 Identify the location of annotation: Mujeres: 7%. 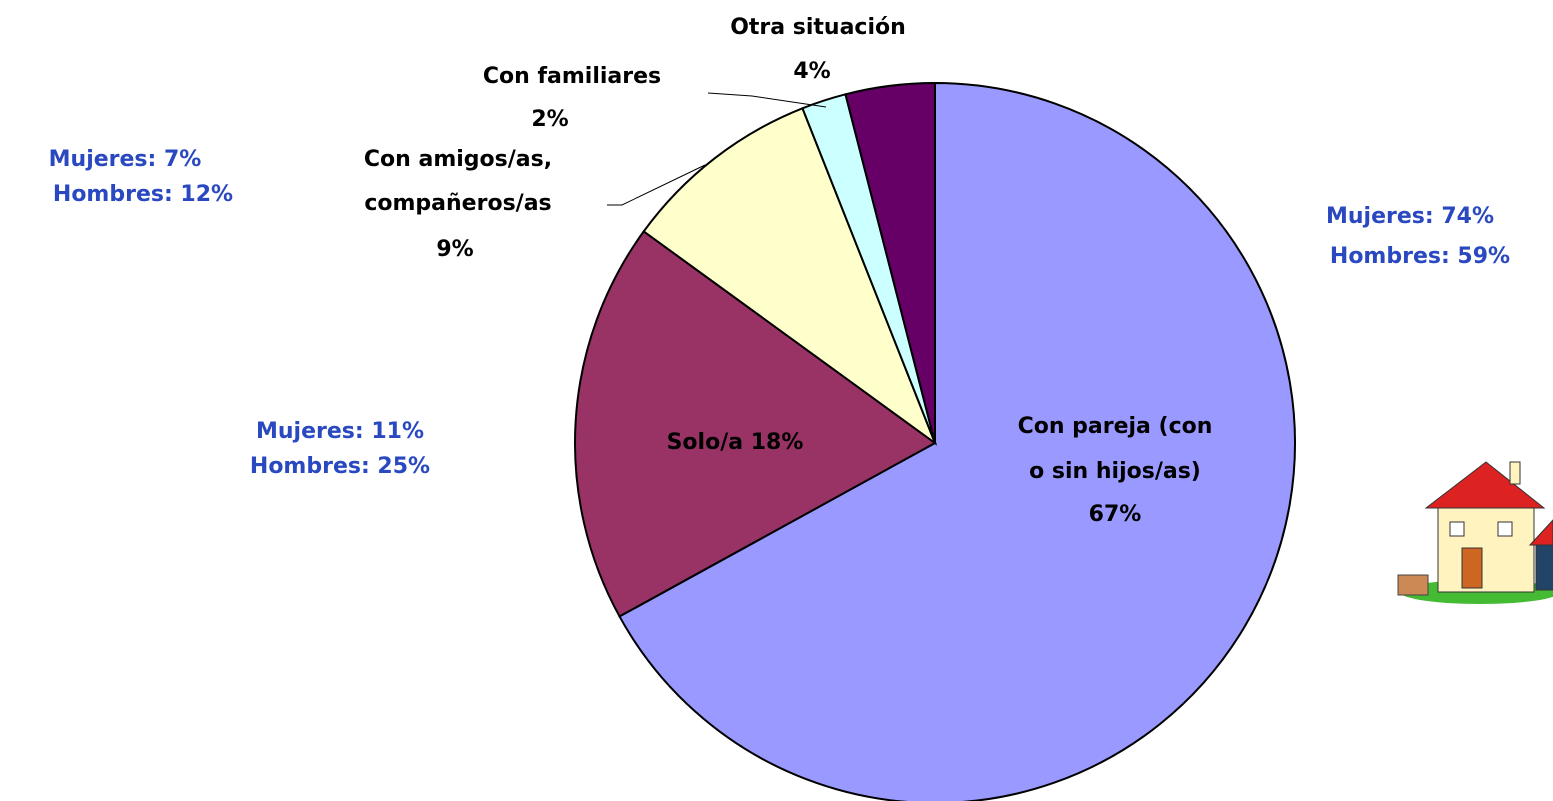
(125, 159).